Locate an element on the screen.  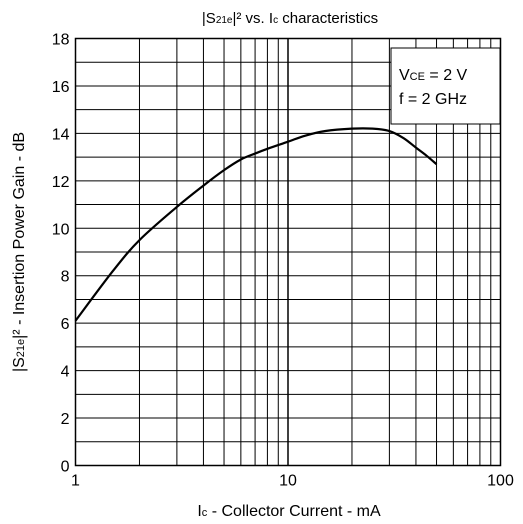
y-axis-label: |S21e|² - Insertion Power Gain - dB is located at coordinates (19, 252).